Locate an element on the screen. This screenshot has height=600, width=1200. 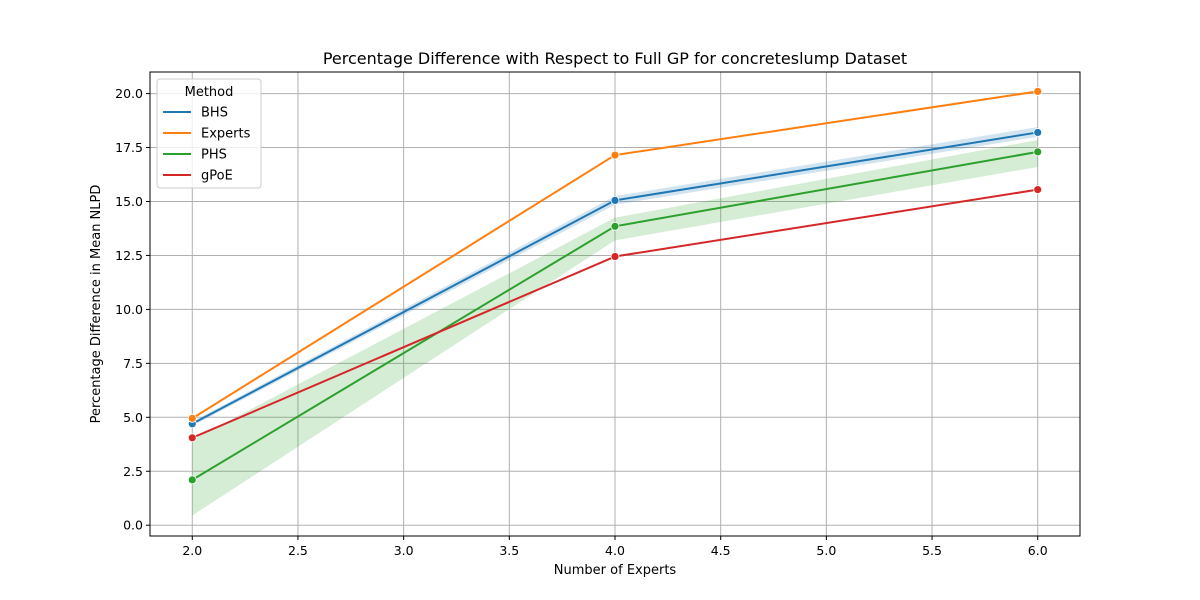
legend-label-phs: PHS is located at coordinates (214, 155).